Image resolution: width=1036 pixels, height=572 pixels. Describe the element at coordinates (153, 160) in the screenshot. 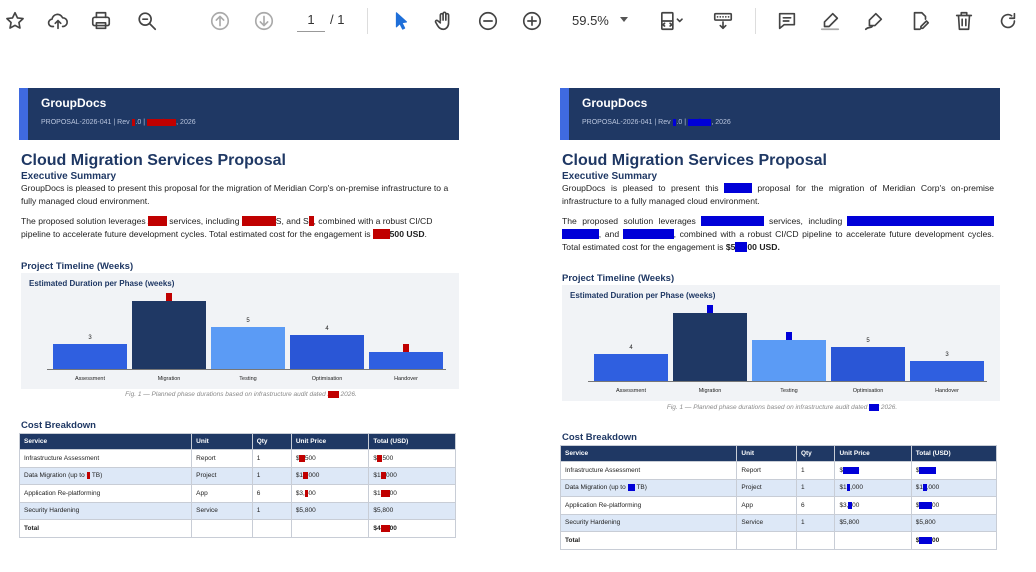

I see `page-title: Cloud Migration Services Proposal` at that location.